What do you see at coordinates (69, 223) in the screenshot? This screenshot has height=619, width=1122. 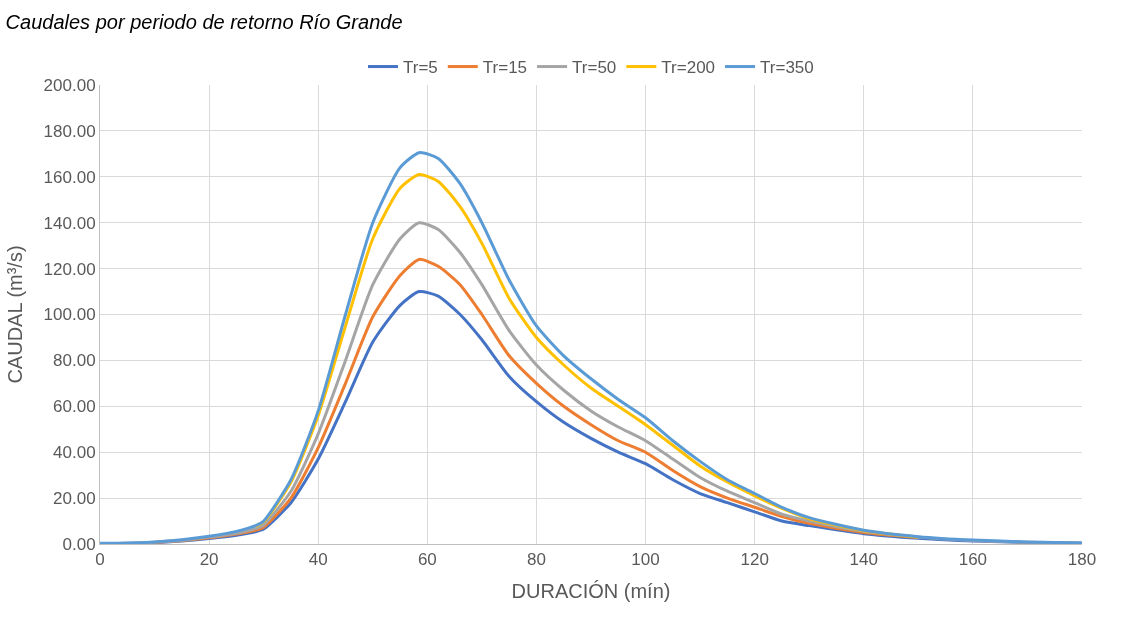 I see `y-tick-label: 140.00` at bounding box center [69, 223].